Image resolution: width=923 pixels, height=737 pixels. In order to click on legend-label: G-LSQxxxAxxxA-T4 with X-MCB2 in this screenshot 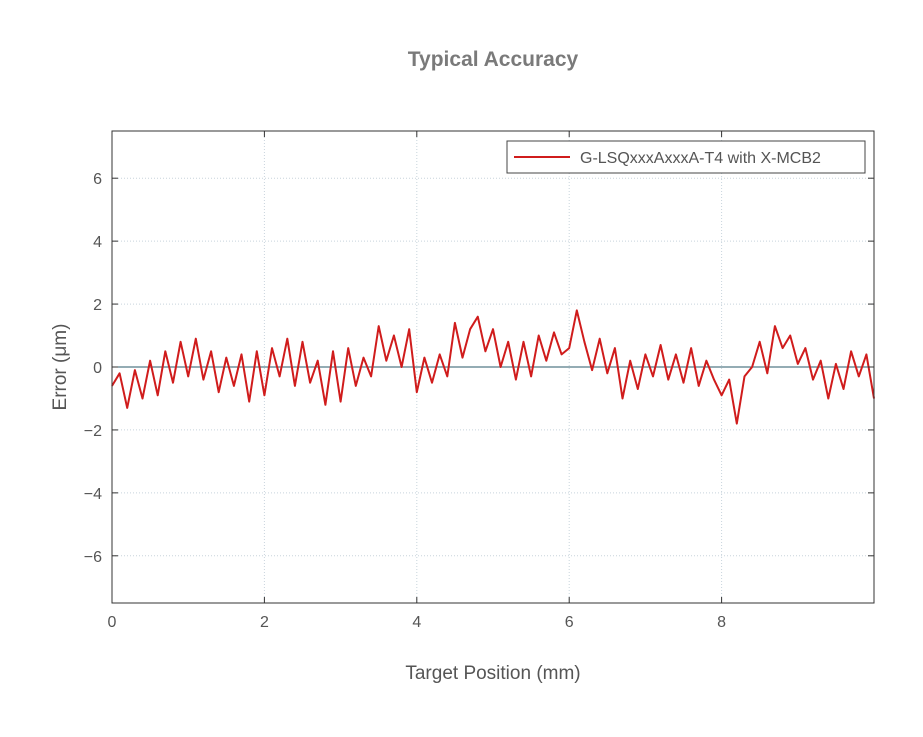, I will do `click(700, 158)`.